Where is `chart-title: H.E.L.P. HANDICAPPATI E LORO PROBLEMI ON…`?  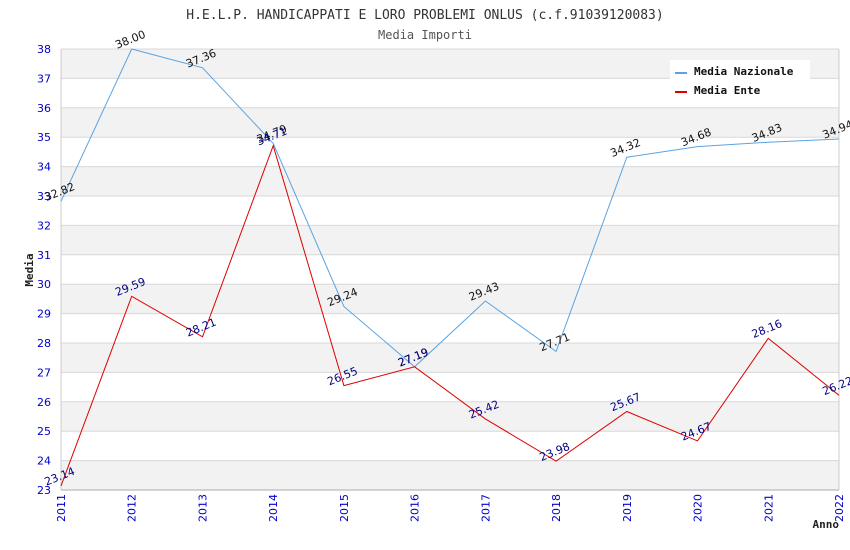 chart-title: H.E.L.P. HANDICAPPATI E LORO PROBLEMI ON… is located at coordinates (424, 15).